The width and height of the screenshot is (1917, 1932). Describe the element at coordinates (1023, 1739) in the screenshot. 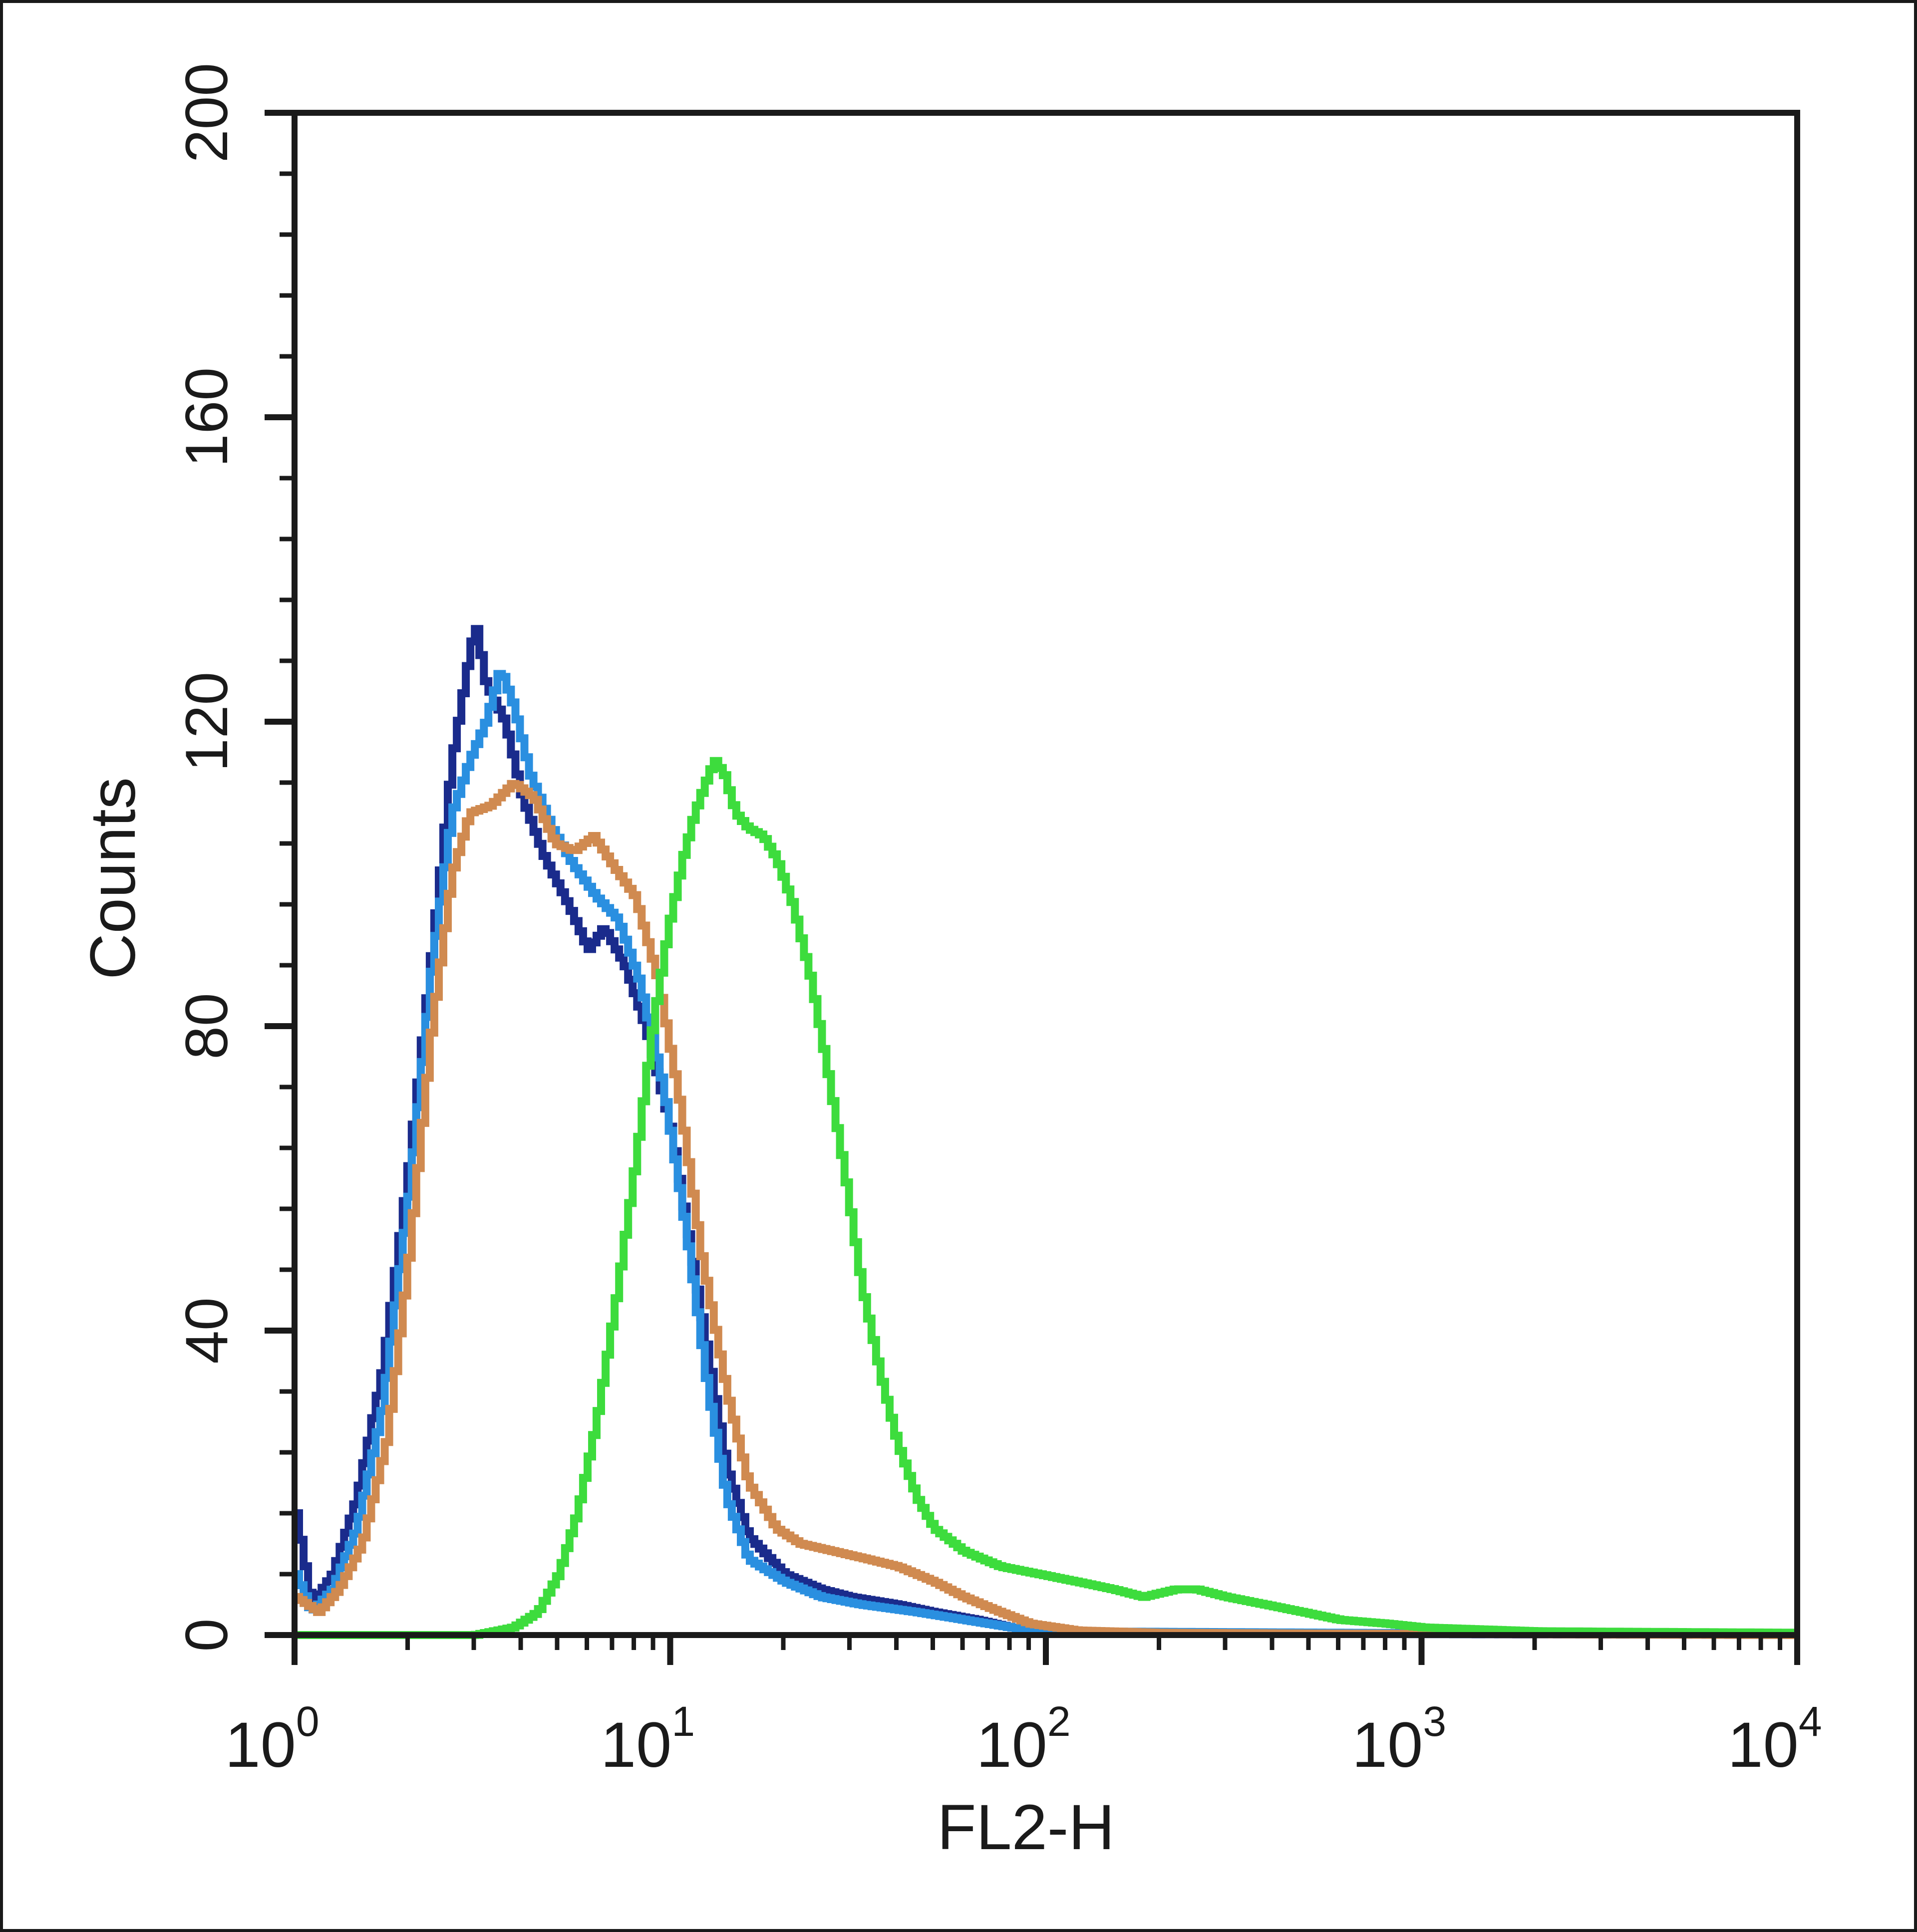

I see `x-tick-label: 10²` at that location.